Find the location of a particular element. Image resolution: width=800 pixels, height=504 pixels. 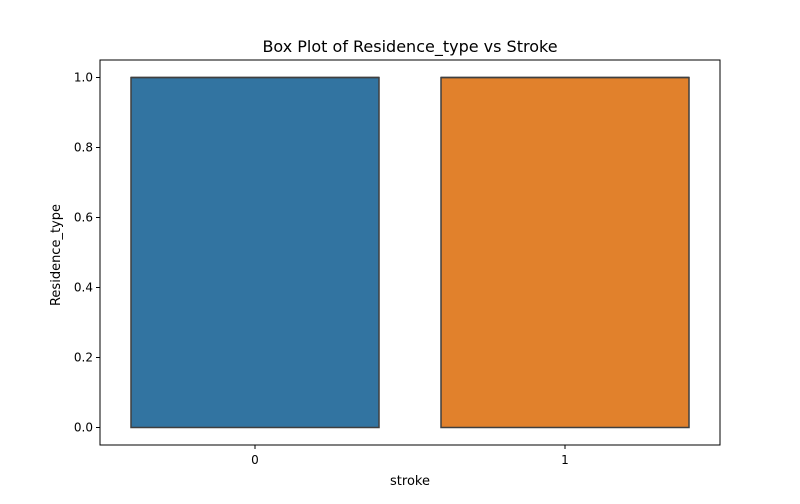

x-tick-label: 1 is located at coordinates (565, 460).